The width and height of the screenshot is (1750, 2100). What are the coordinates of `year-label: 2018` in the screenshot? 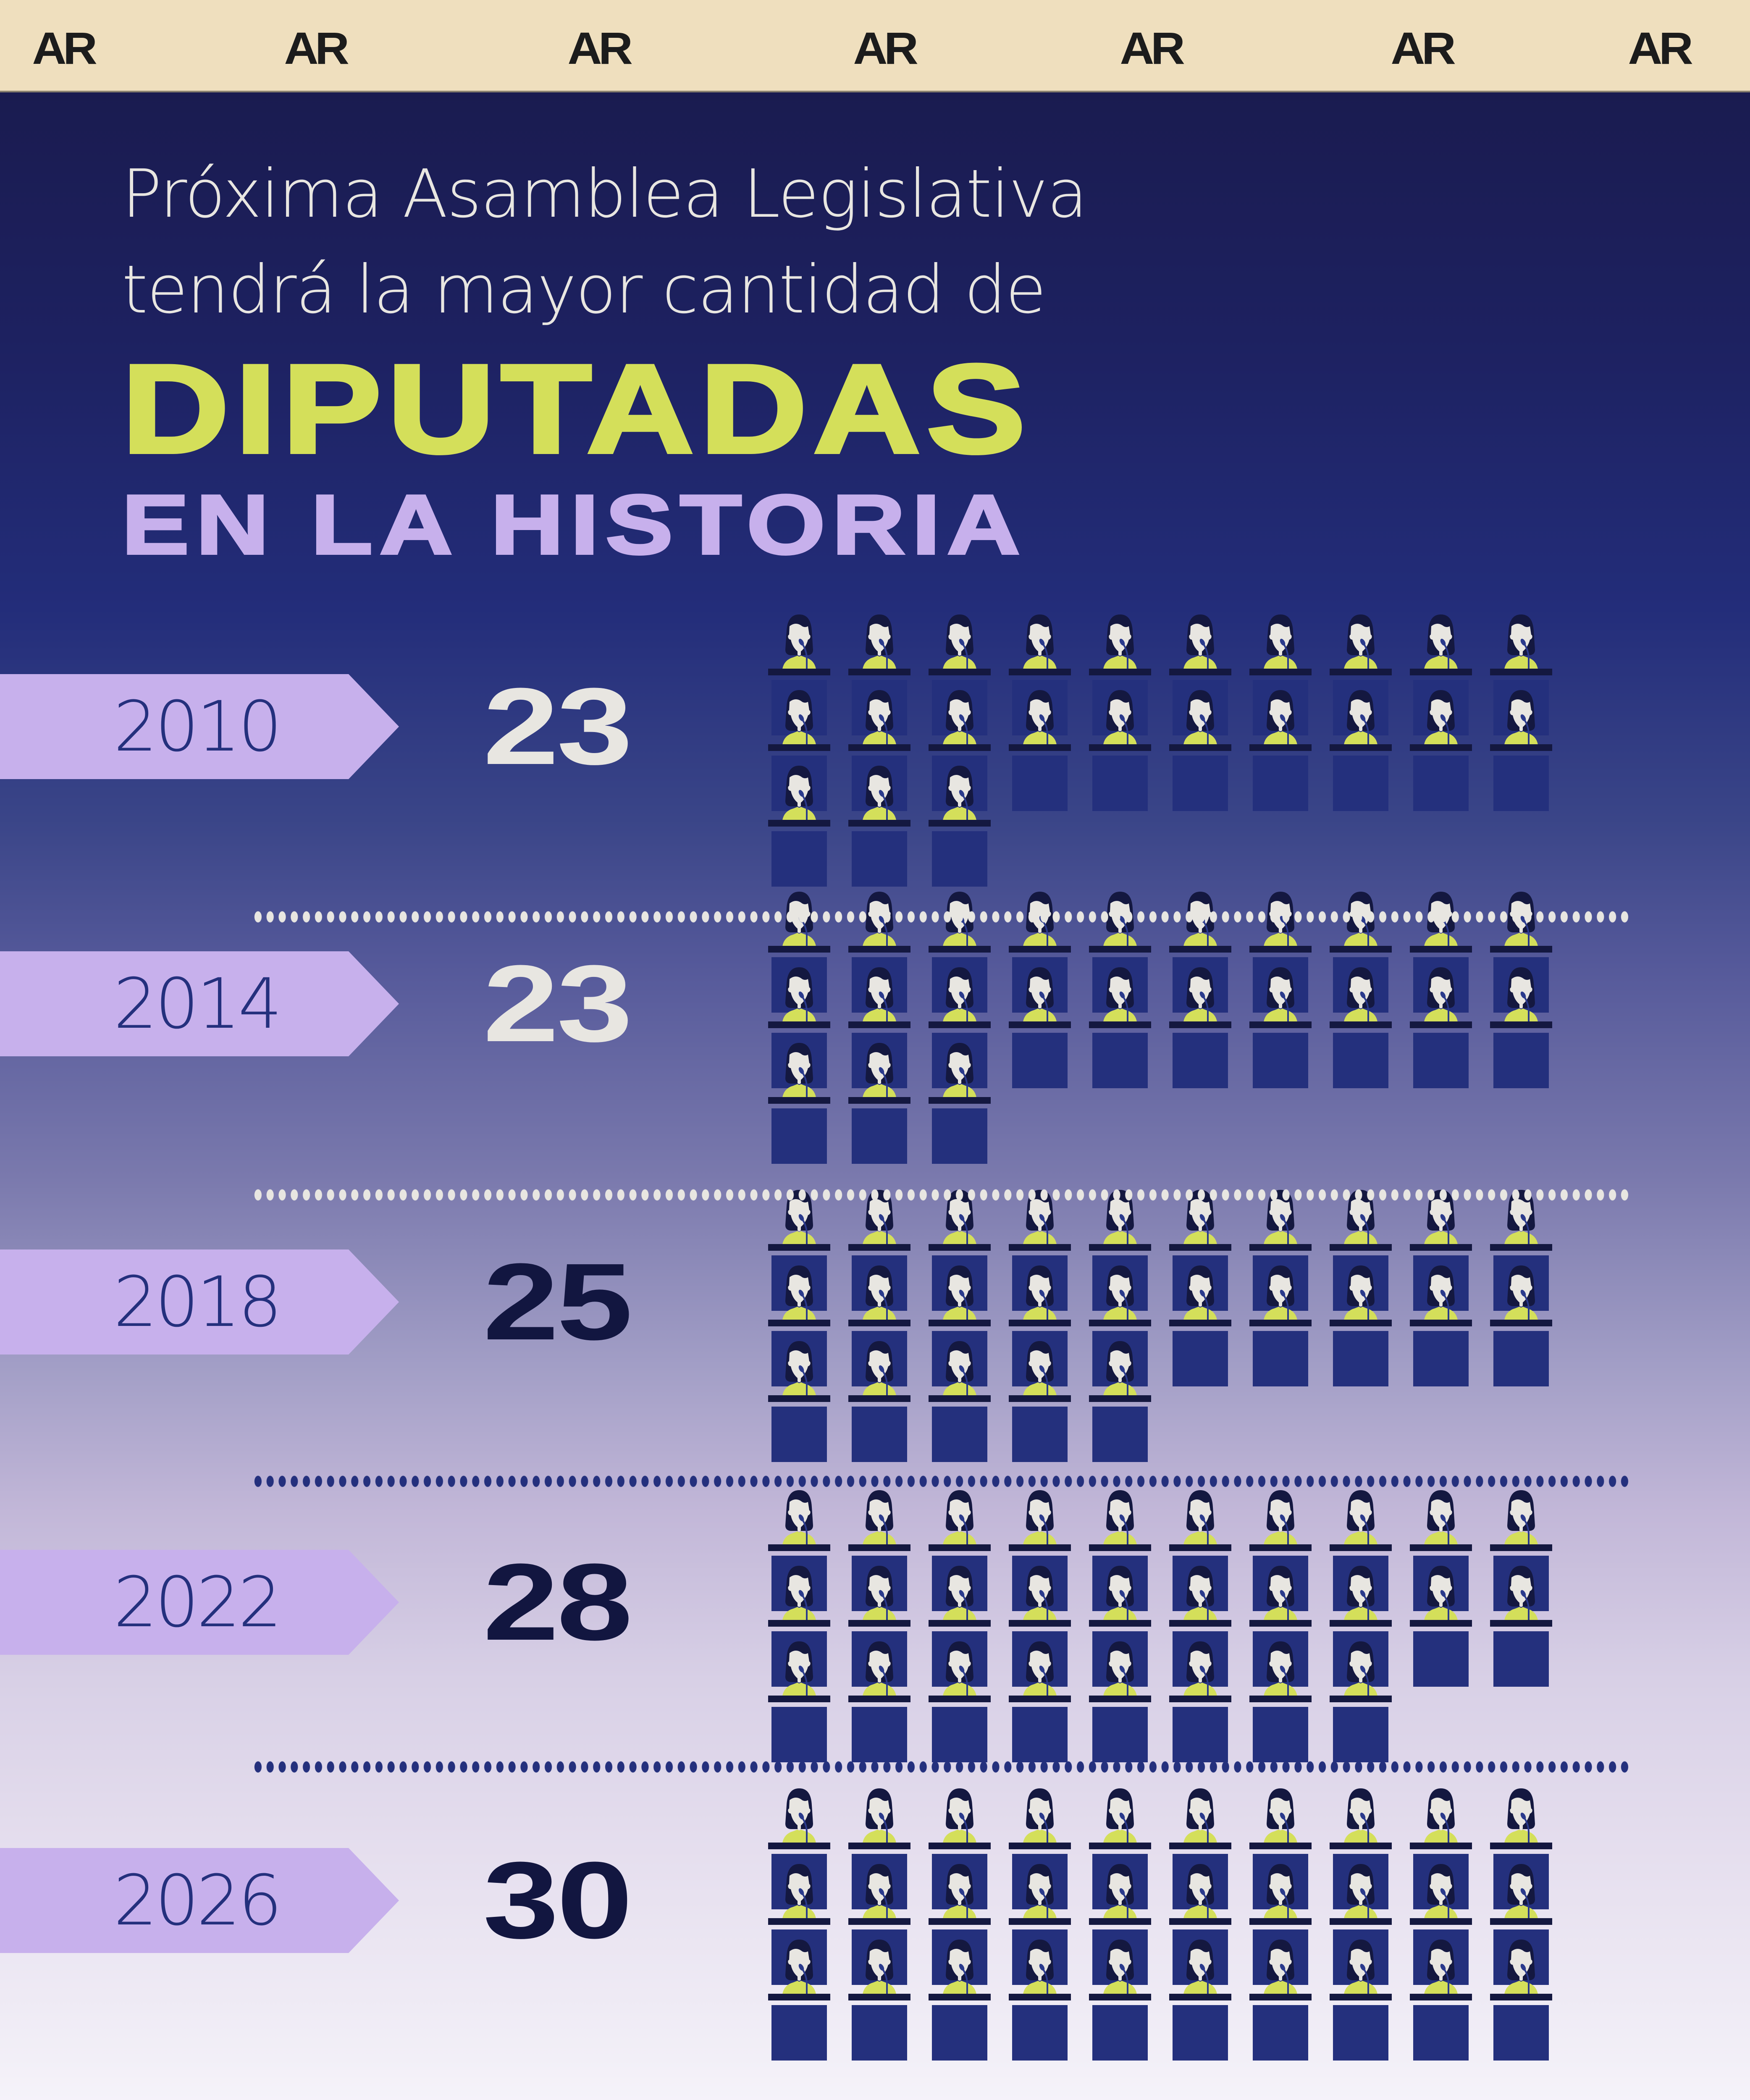 It's located at (197, 1302).